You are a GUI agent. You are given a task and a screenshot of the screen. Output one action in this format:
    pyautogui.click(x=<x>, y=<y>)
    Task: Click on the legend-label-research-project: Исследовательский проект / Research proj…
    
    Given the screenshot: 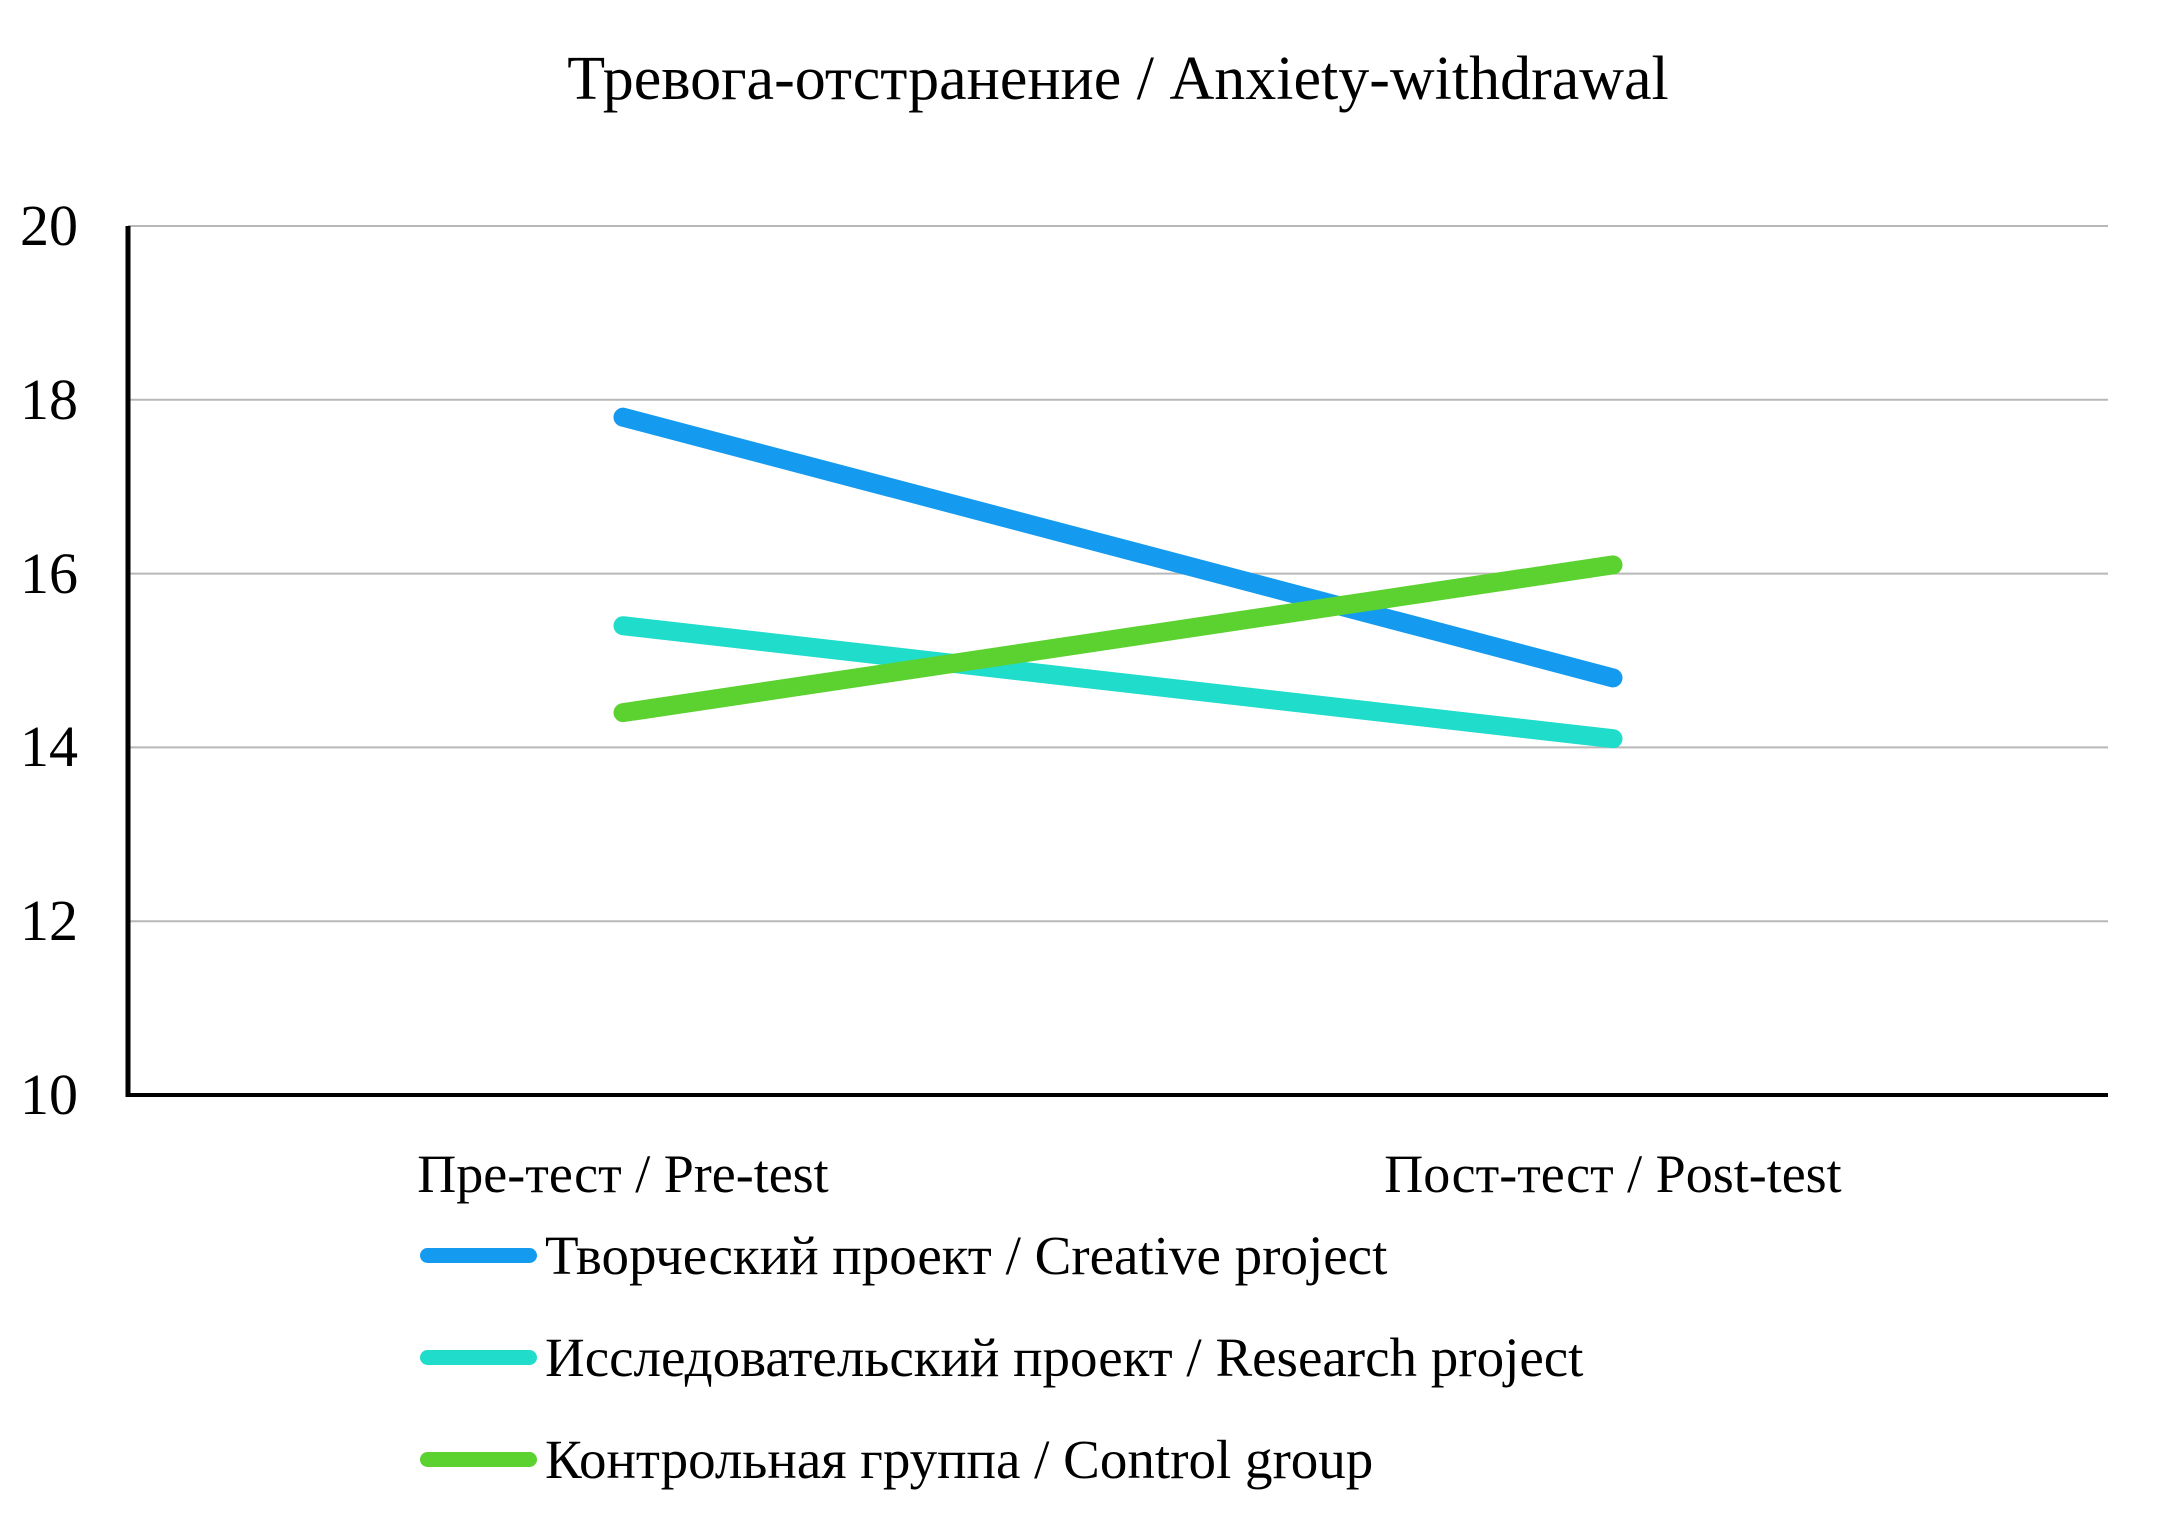 What is the action you would take?
    pyautogui.click(x=1064, y=1357)
    